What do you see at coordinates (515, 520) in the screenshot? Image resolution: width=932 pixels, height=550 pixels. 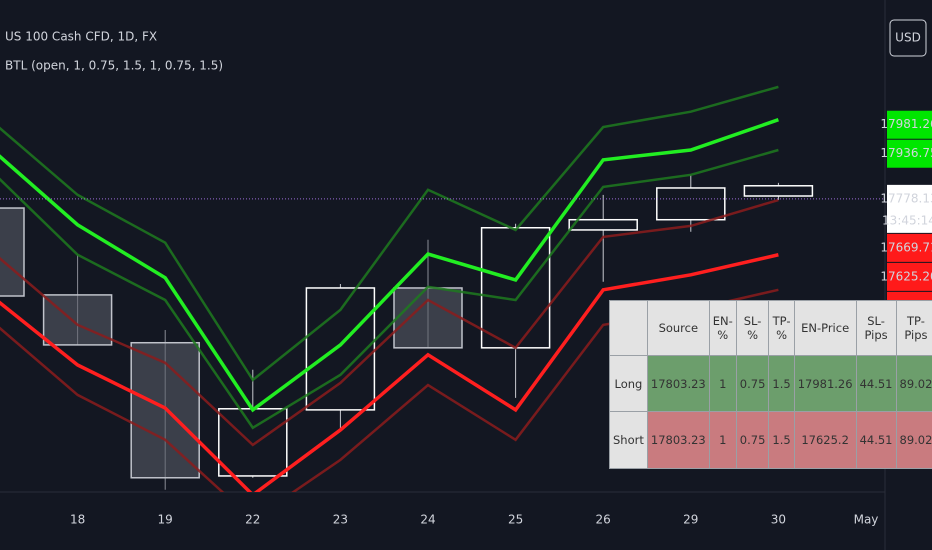 I see `x-tick-label: 25` at bounding box center [515, 520].